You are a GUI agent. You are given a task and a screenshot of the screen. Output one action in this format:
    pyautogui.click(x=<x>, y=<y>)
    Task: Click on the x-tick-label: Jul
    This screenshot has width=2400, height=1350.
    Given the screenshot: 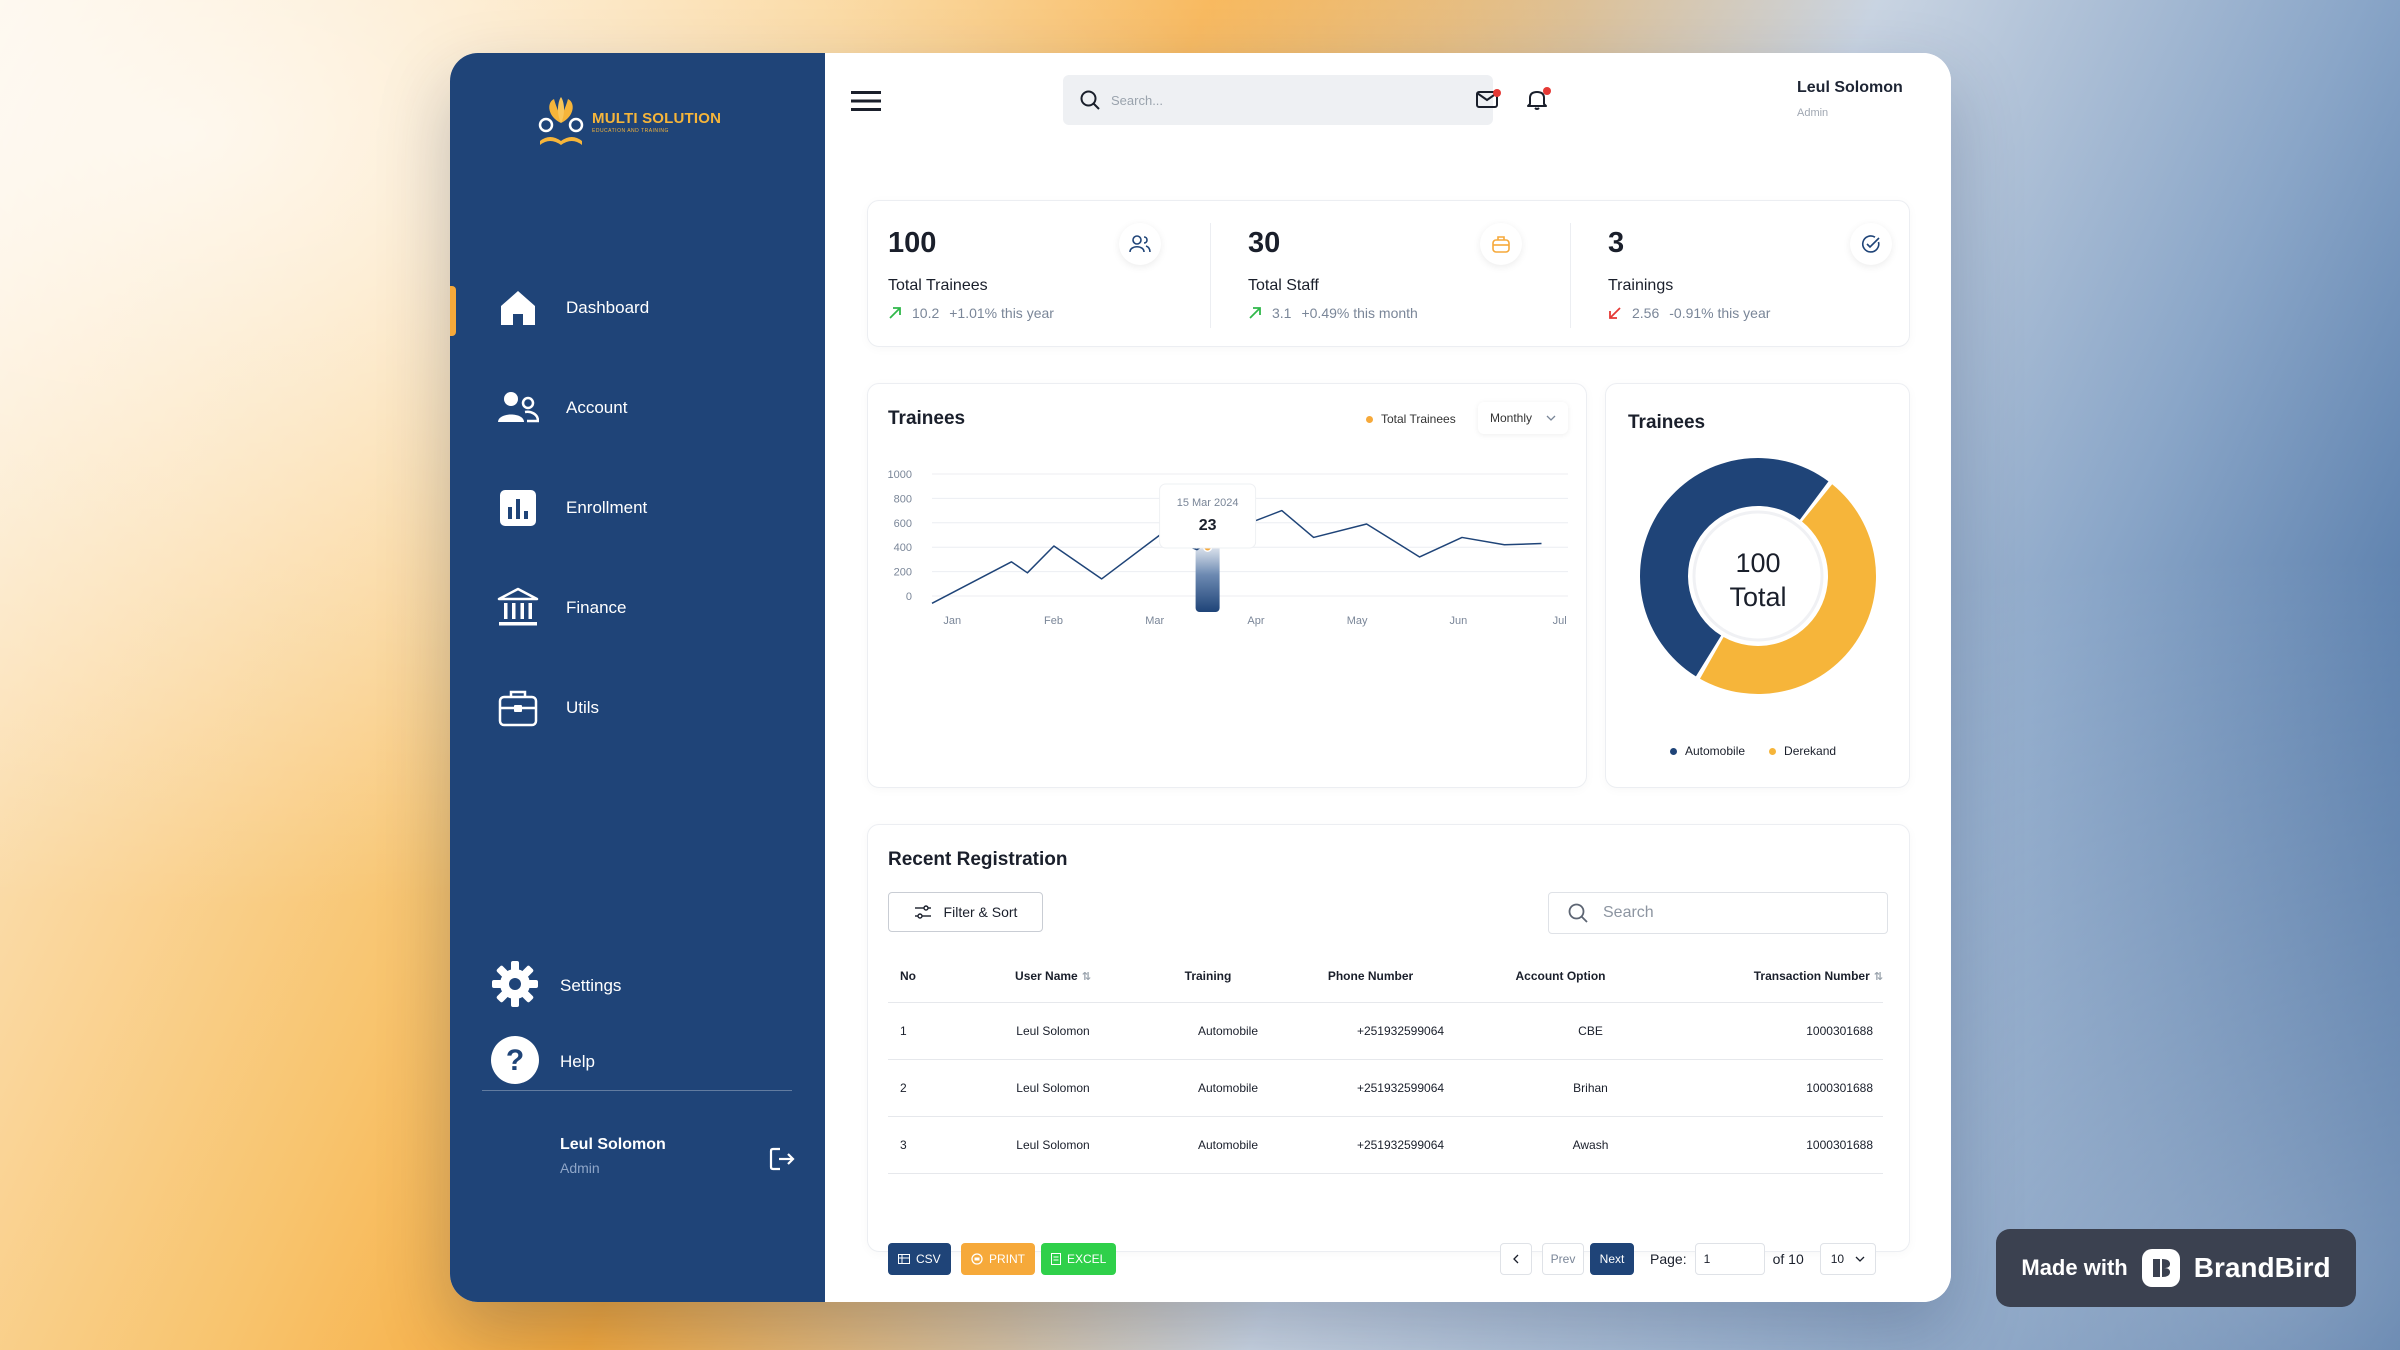 What is the action you would take?
    pyautogui.click(x=1560, y=621)
    